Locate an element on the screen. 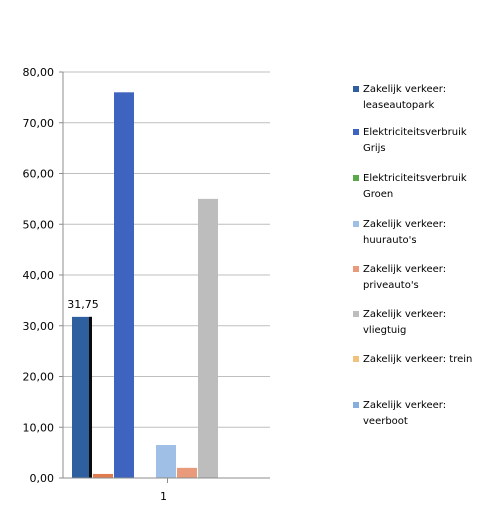 Image resolution: width=504 pixels, height=522 pixels. y-tick-label: 50,00 is located at coordinates (39, 224).